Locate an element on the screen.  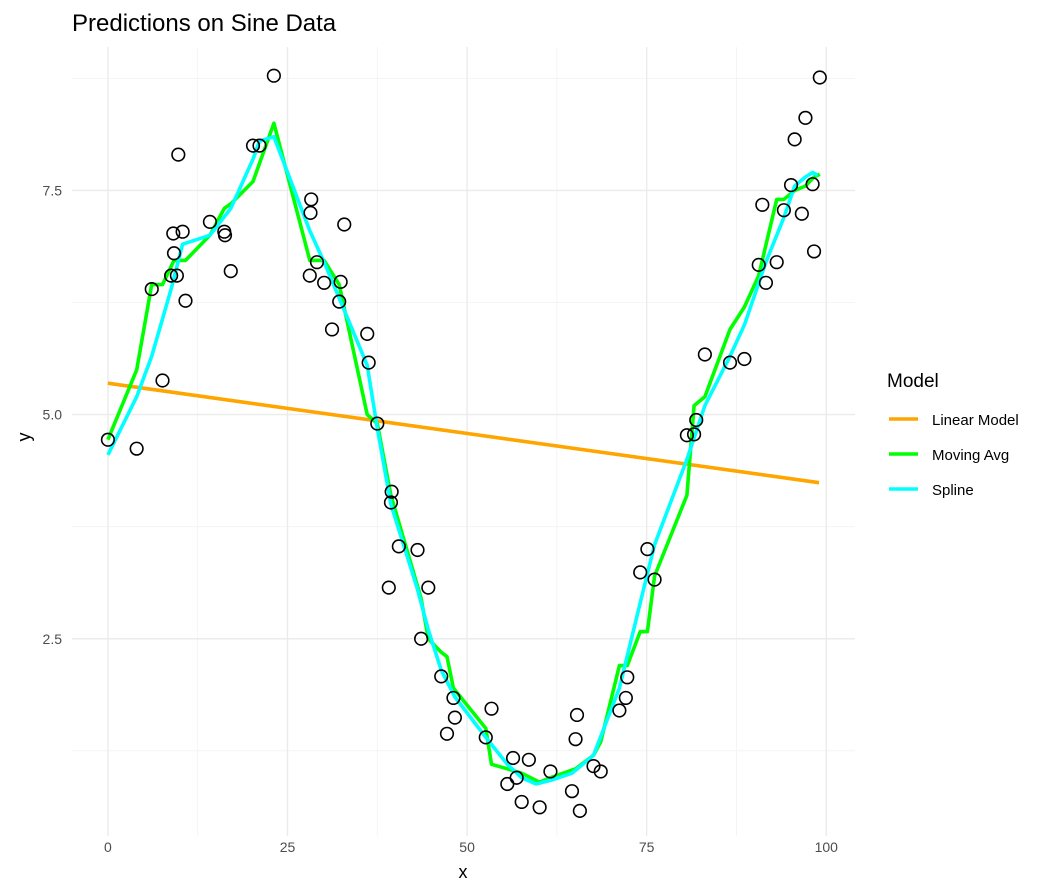
legend-title: Model is located at coordinates (913, 381).